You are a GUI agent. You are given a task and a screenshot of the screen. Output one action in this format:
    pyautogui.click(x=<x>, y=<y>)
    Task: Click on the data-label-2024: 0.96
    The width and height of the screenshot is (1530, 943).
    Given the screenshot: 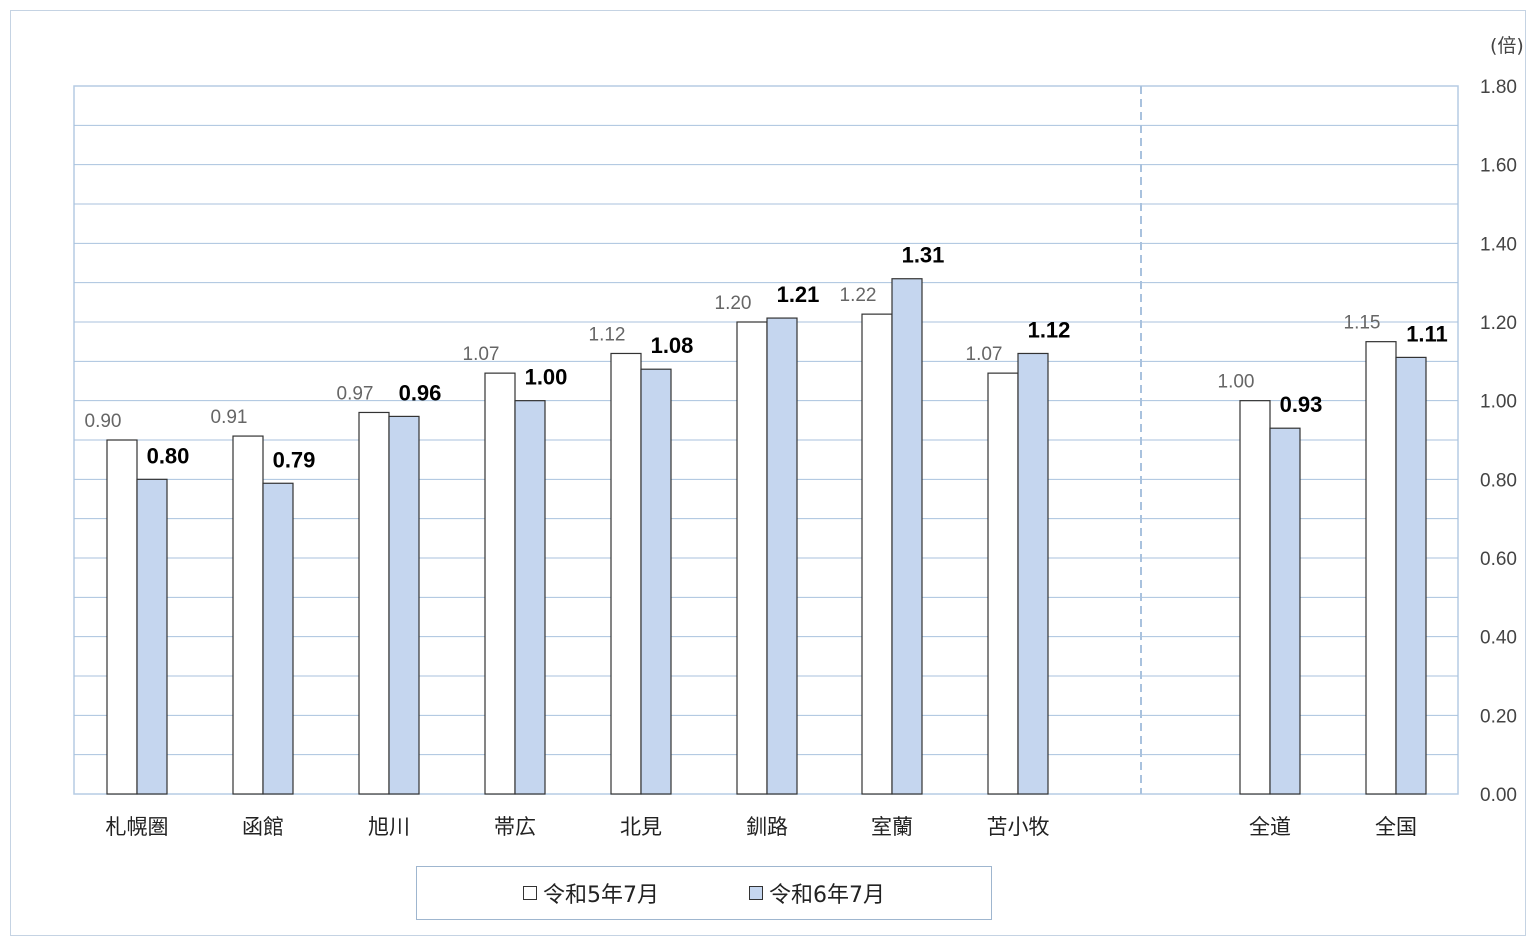 What is the action you would take?
    pyautogui.click(x=420, y=392)
    